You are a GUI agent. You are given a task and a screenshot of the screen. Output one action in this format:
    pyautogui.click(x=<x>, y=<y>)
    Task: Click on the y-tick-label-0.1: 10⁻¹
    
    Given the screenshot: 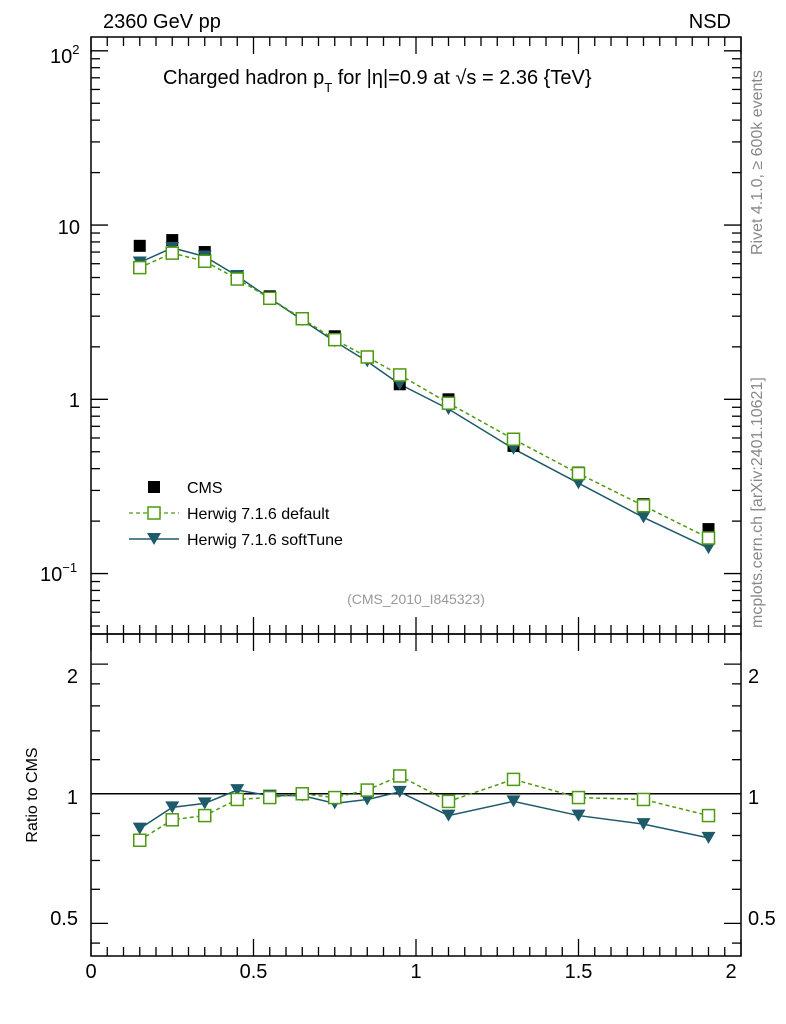 What is the action you would take?
    pyautogui.click(x=58, y=573)
    